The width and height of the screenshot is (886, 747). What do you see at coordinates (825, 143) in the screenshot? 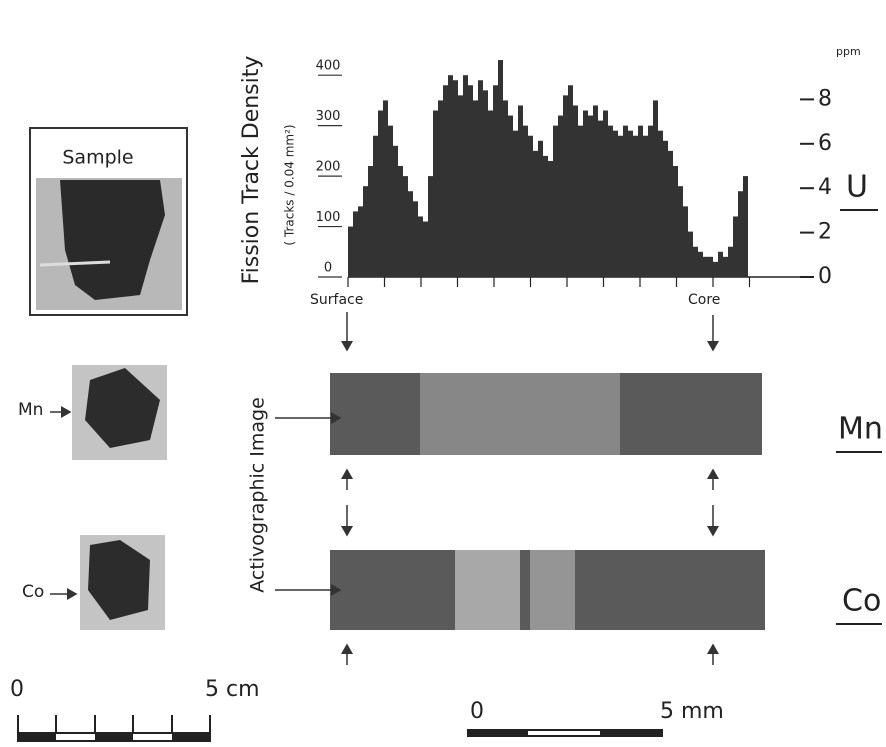
I see `y2-tick-label: 6` at bounding box center [825, 143].